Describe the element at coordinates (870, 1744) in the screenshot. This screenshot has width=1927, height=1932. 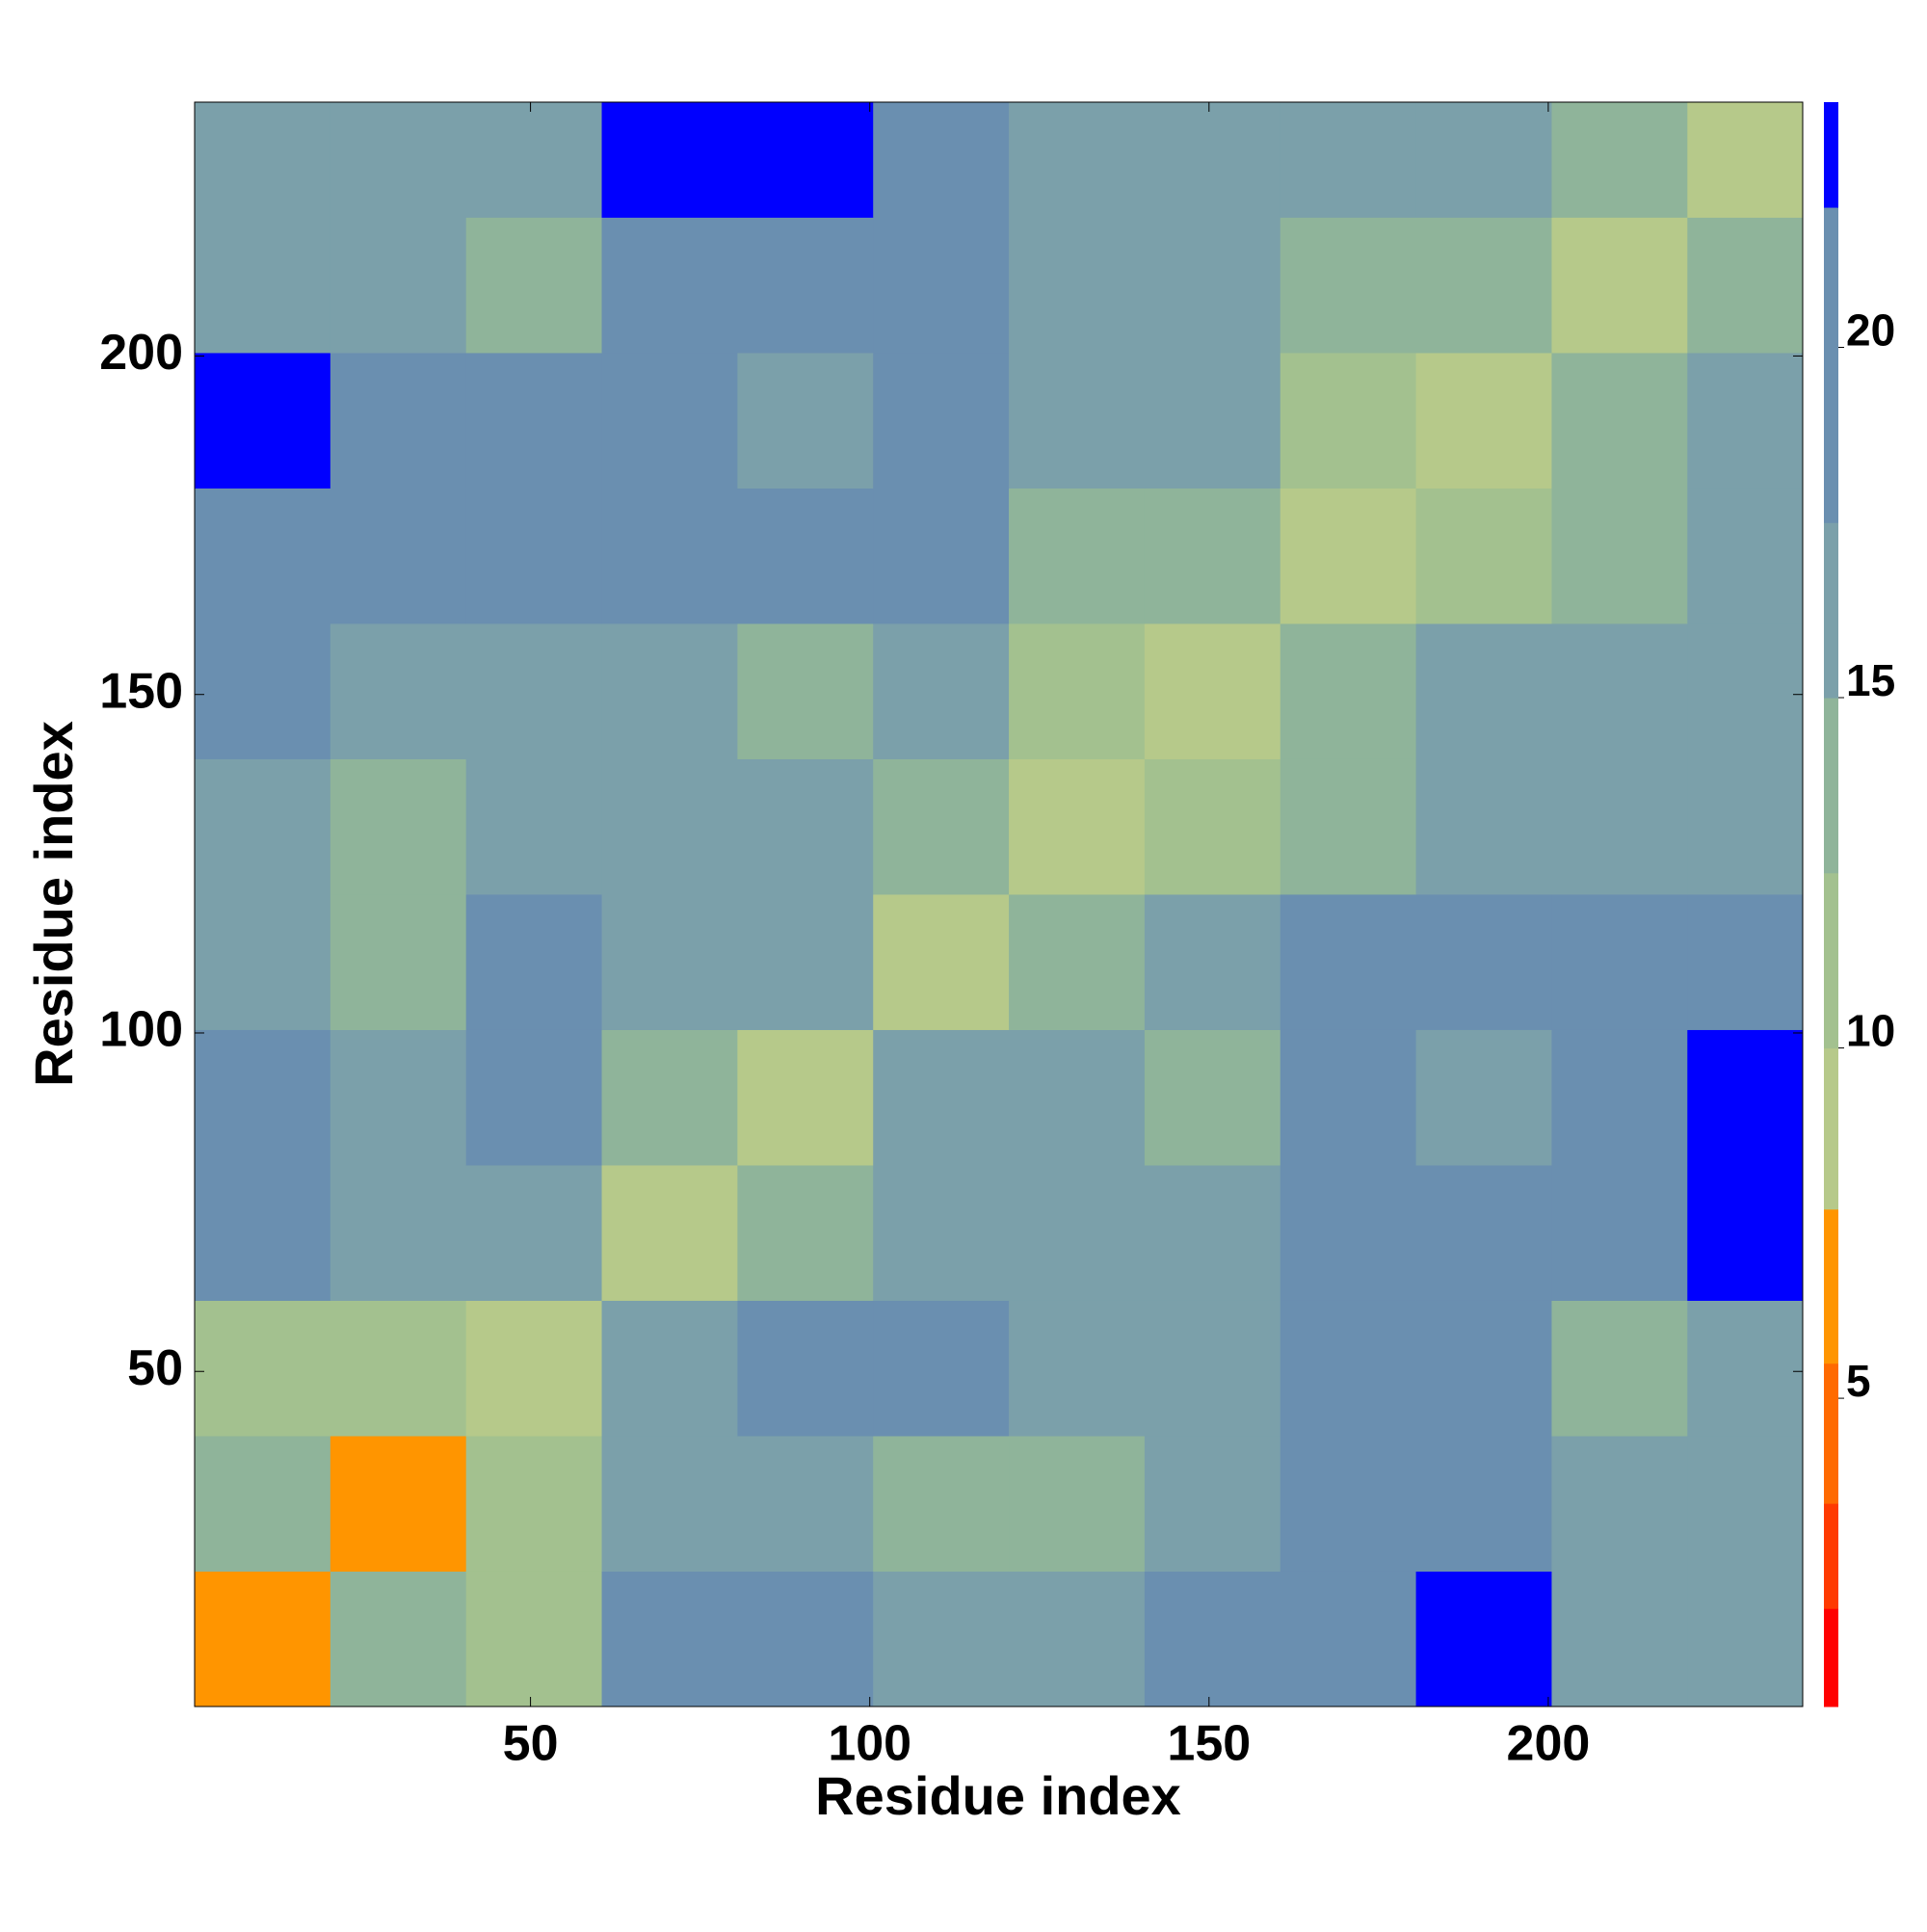
I see `x-tick-label: 100` at that location.